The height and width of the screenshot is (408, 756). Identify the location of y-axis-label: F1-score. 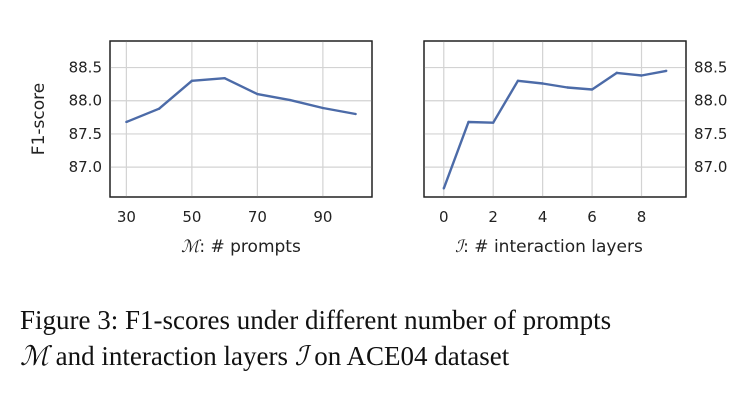
(39, 119).